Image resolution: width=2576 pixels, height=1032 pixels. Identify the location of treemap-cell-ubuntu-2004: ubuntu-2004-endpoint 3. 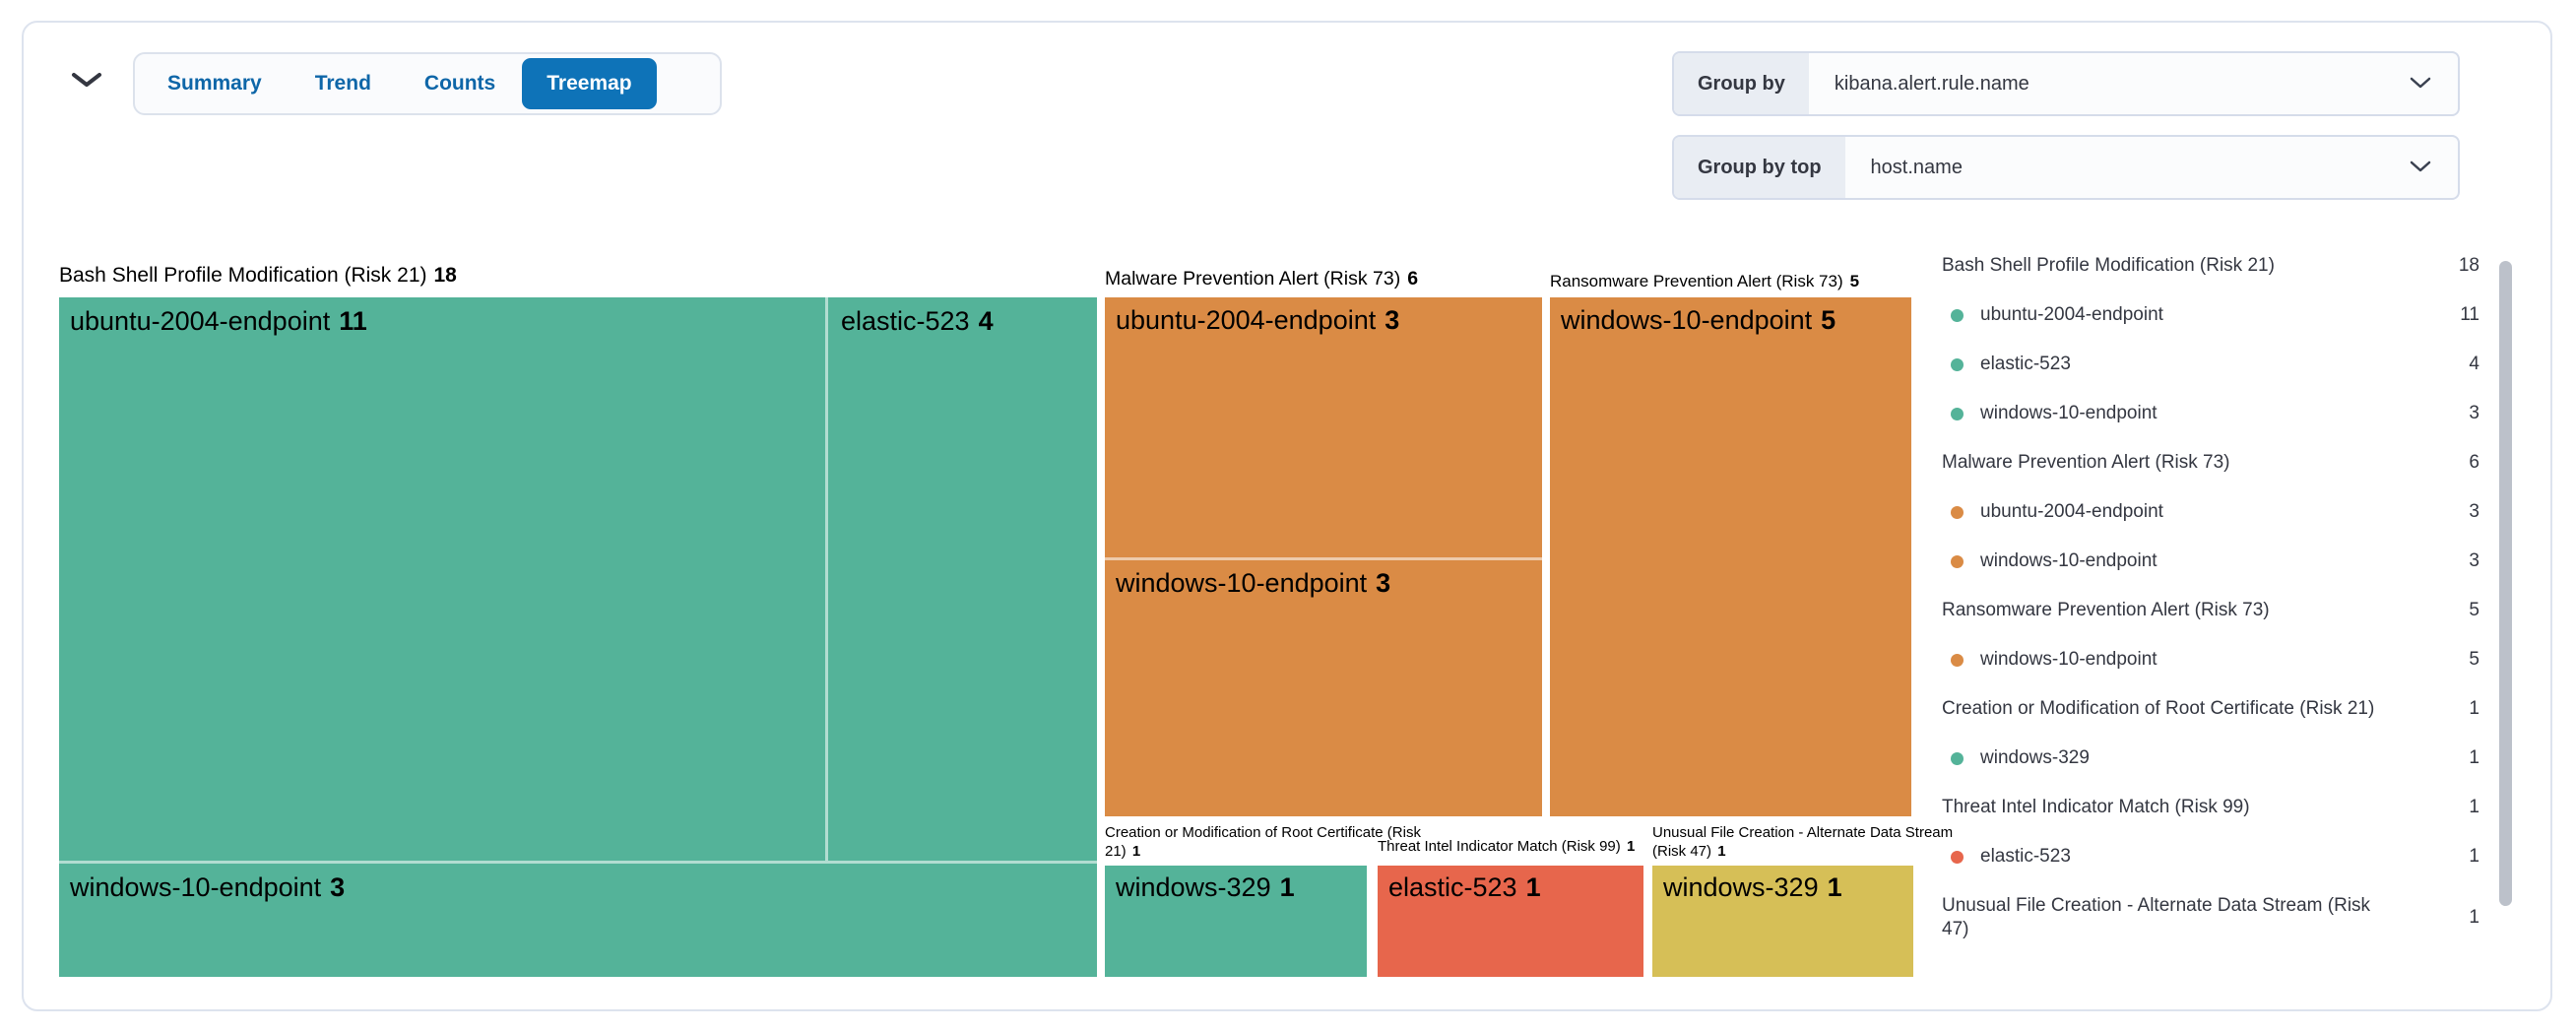
(1257, 320).